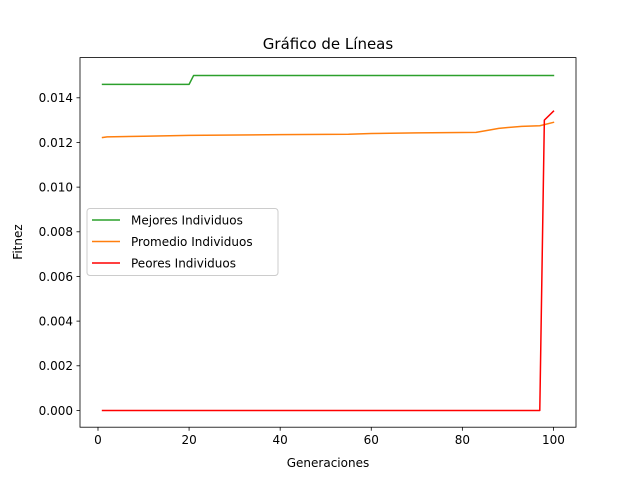 Image resolution: width=640 pixels, height=480 pixels. What do you see at coordinates (188, 440) in the screenshot?
I see `x-tick-label: 20` at bounding box center [188, 440].